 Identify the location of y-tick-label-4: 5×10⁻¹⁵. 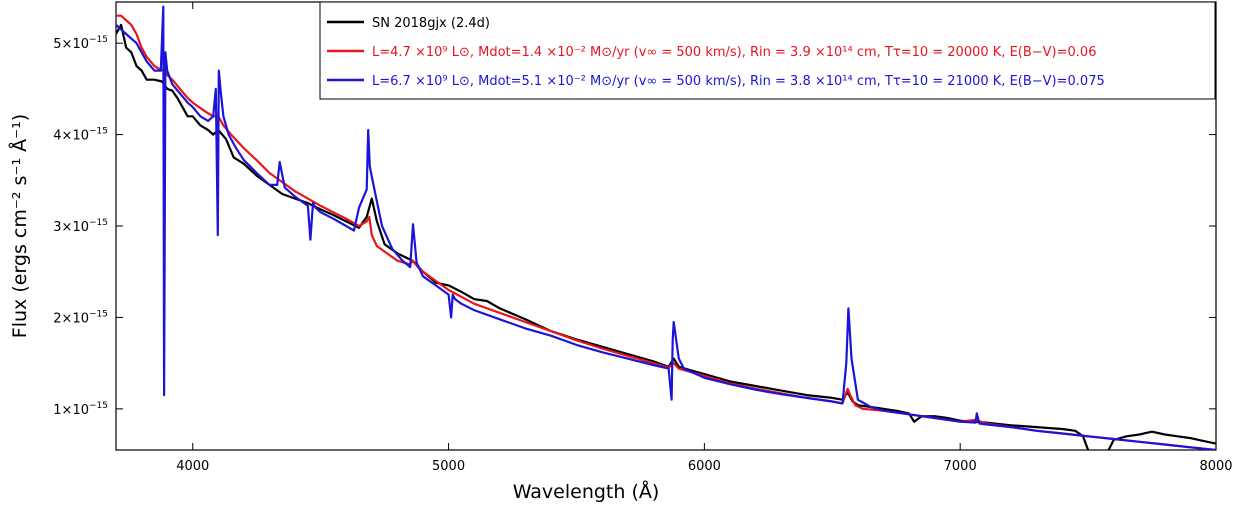
(80, 43).